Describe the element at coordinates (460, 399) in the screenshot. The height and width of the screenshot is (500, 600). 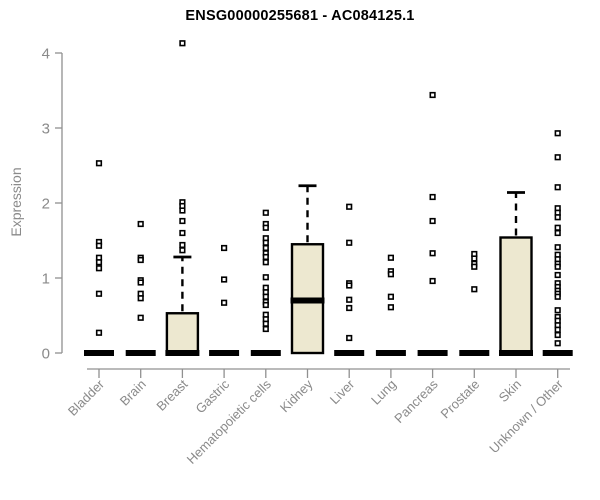
I see `x-tick-label-prostate: Prostate` at that location.